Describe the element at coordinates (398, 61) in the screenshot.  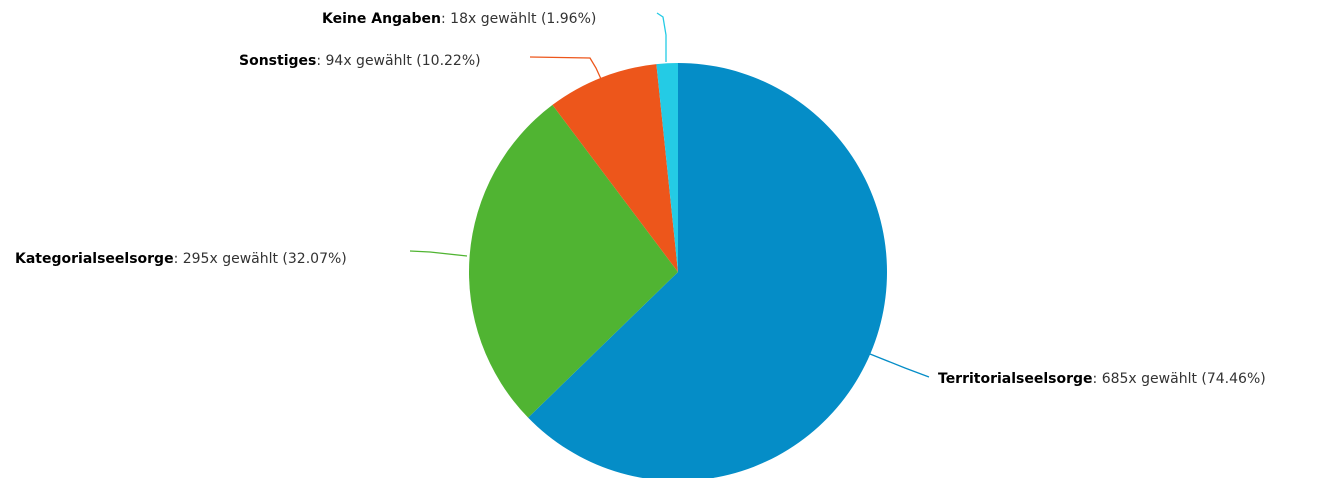
I see `slice-label-value: : 94x gewählt (10.22%)` at that location.